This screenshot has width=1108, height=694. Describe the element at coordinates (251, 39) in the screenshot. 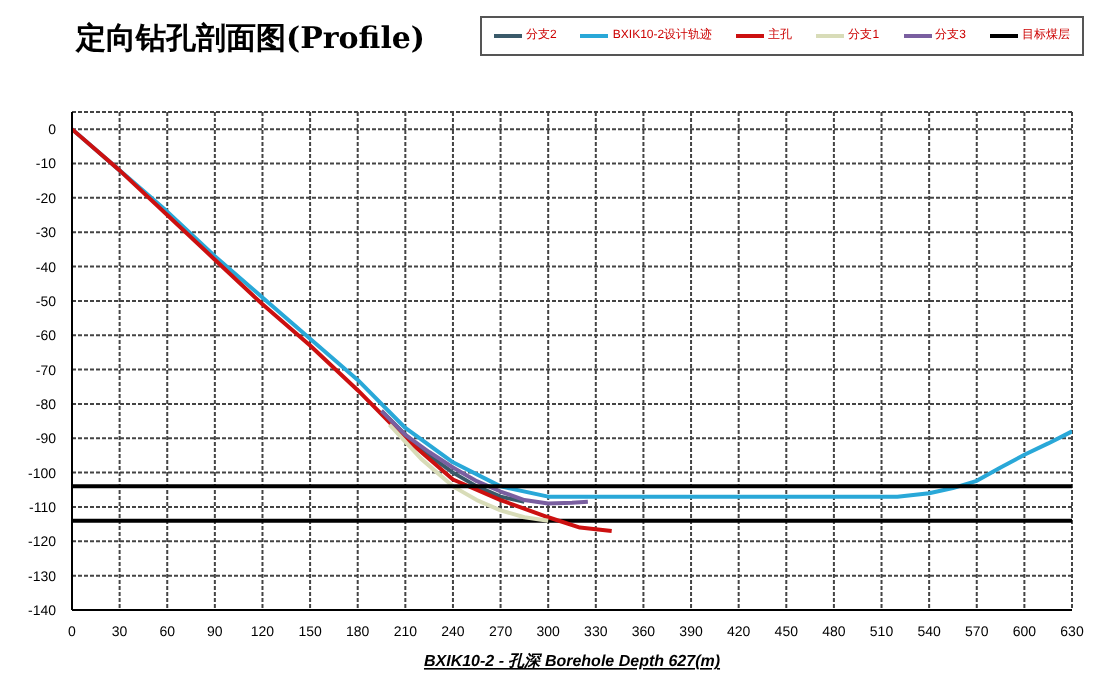

I see `chart-title: 定向钻孔剖面图(Profile)` at that location.